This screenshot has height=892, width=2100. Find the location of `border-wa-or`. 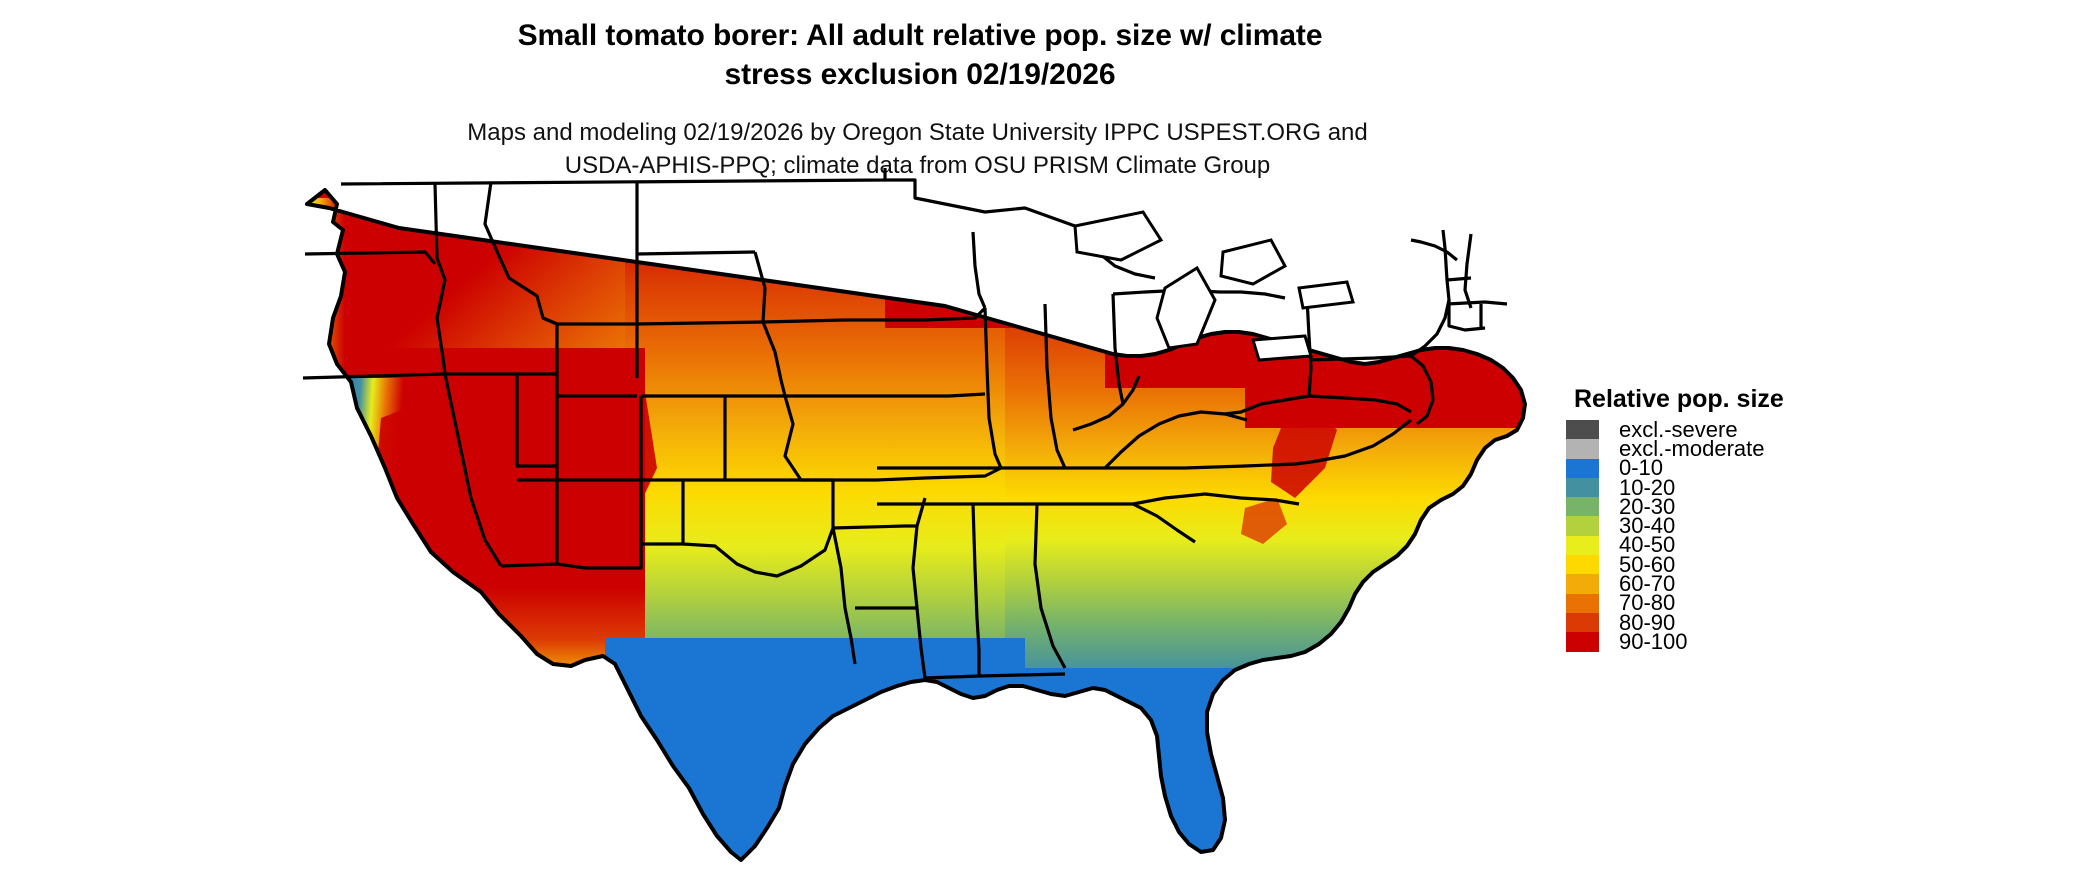

border-wa-or is located at coordinates (370, 258).